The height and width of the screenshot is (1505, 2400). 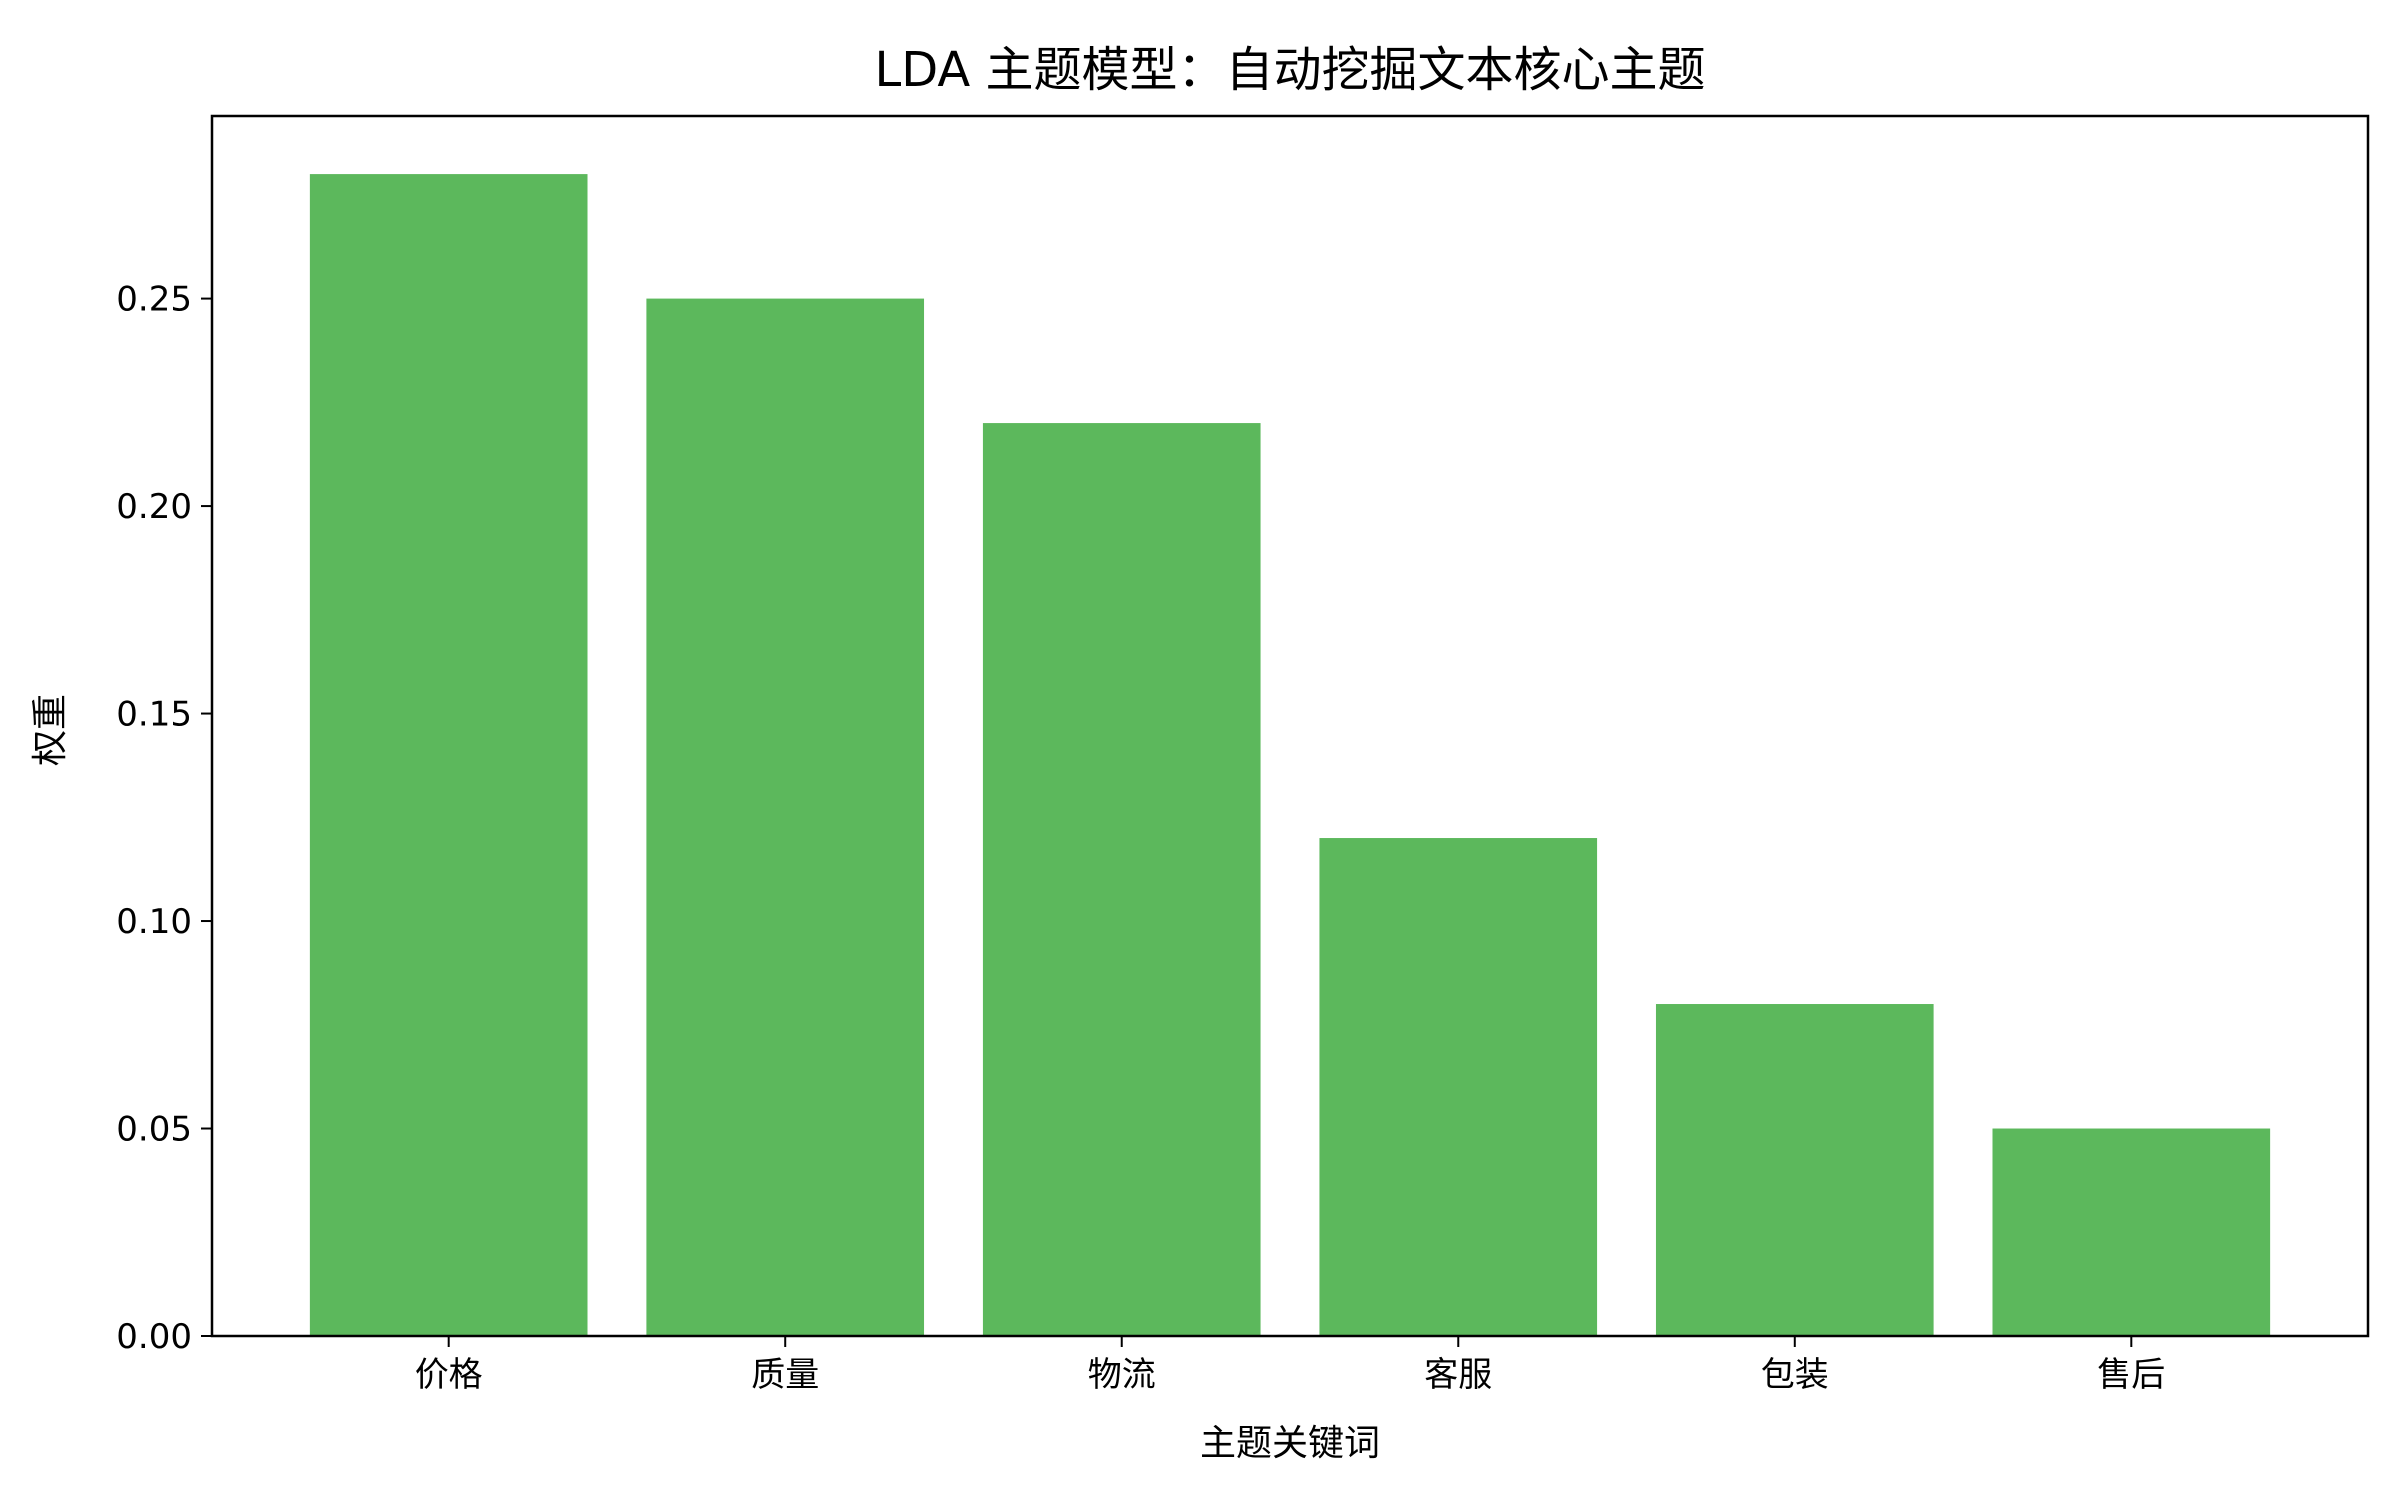 I want to click on chart-title: LDA 主题模型：自动挖掘文本核心主题, so click(x=1290, y=70).